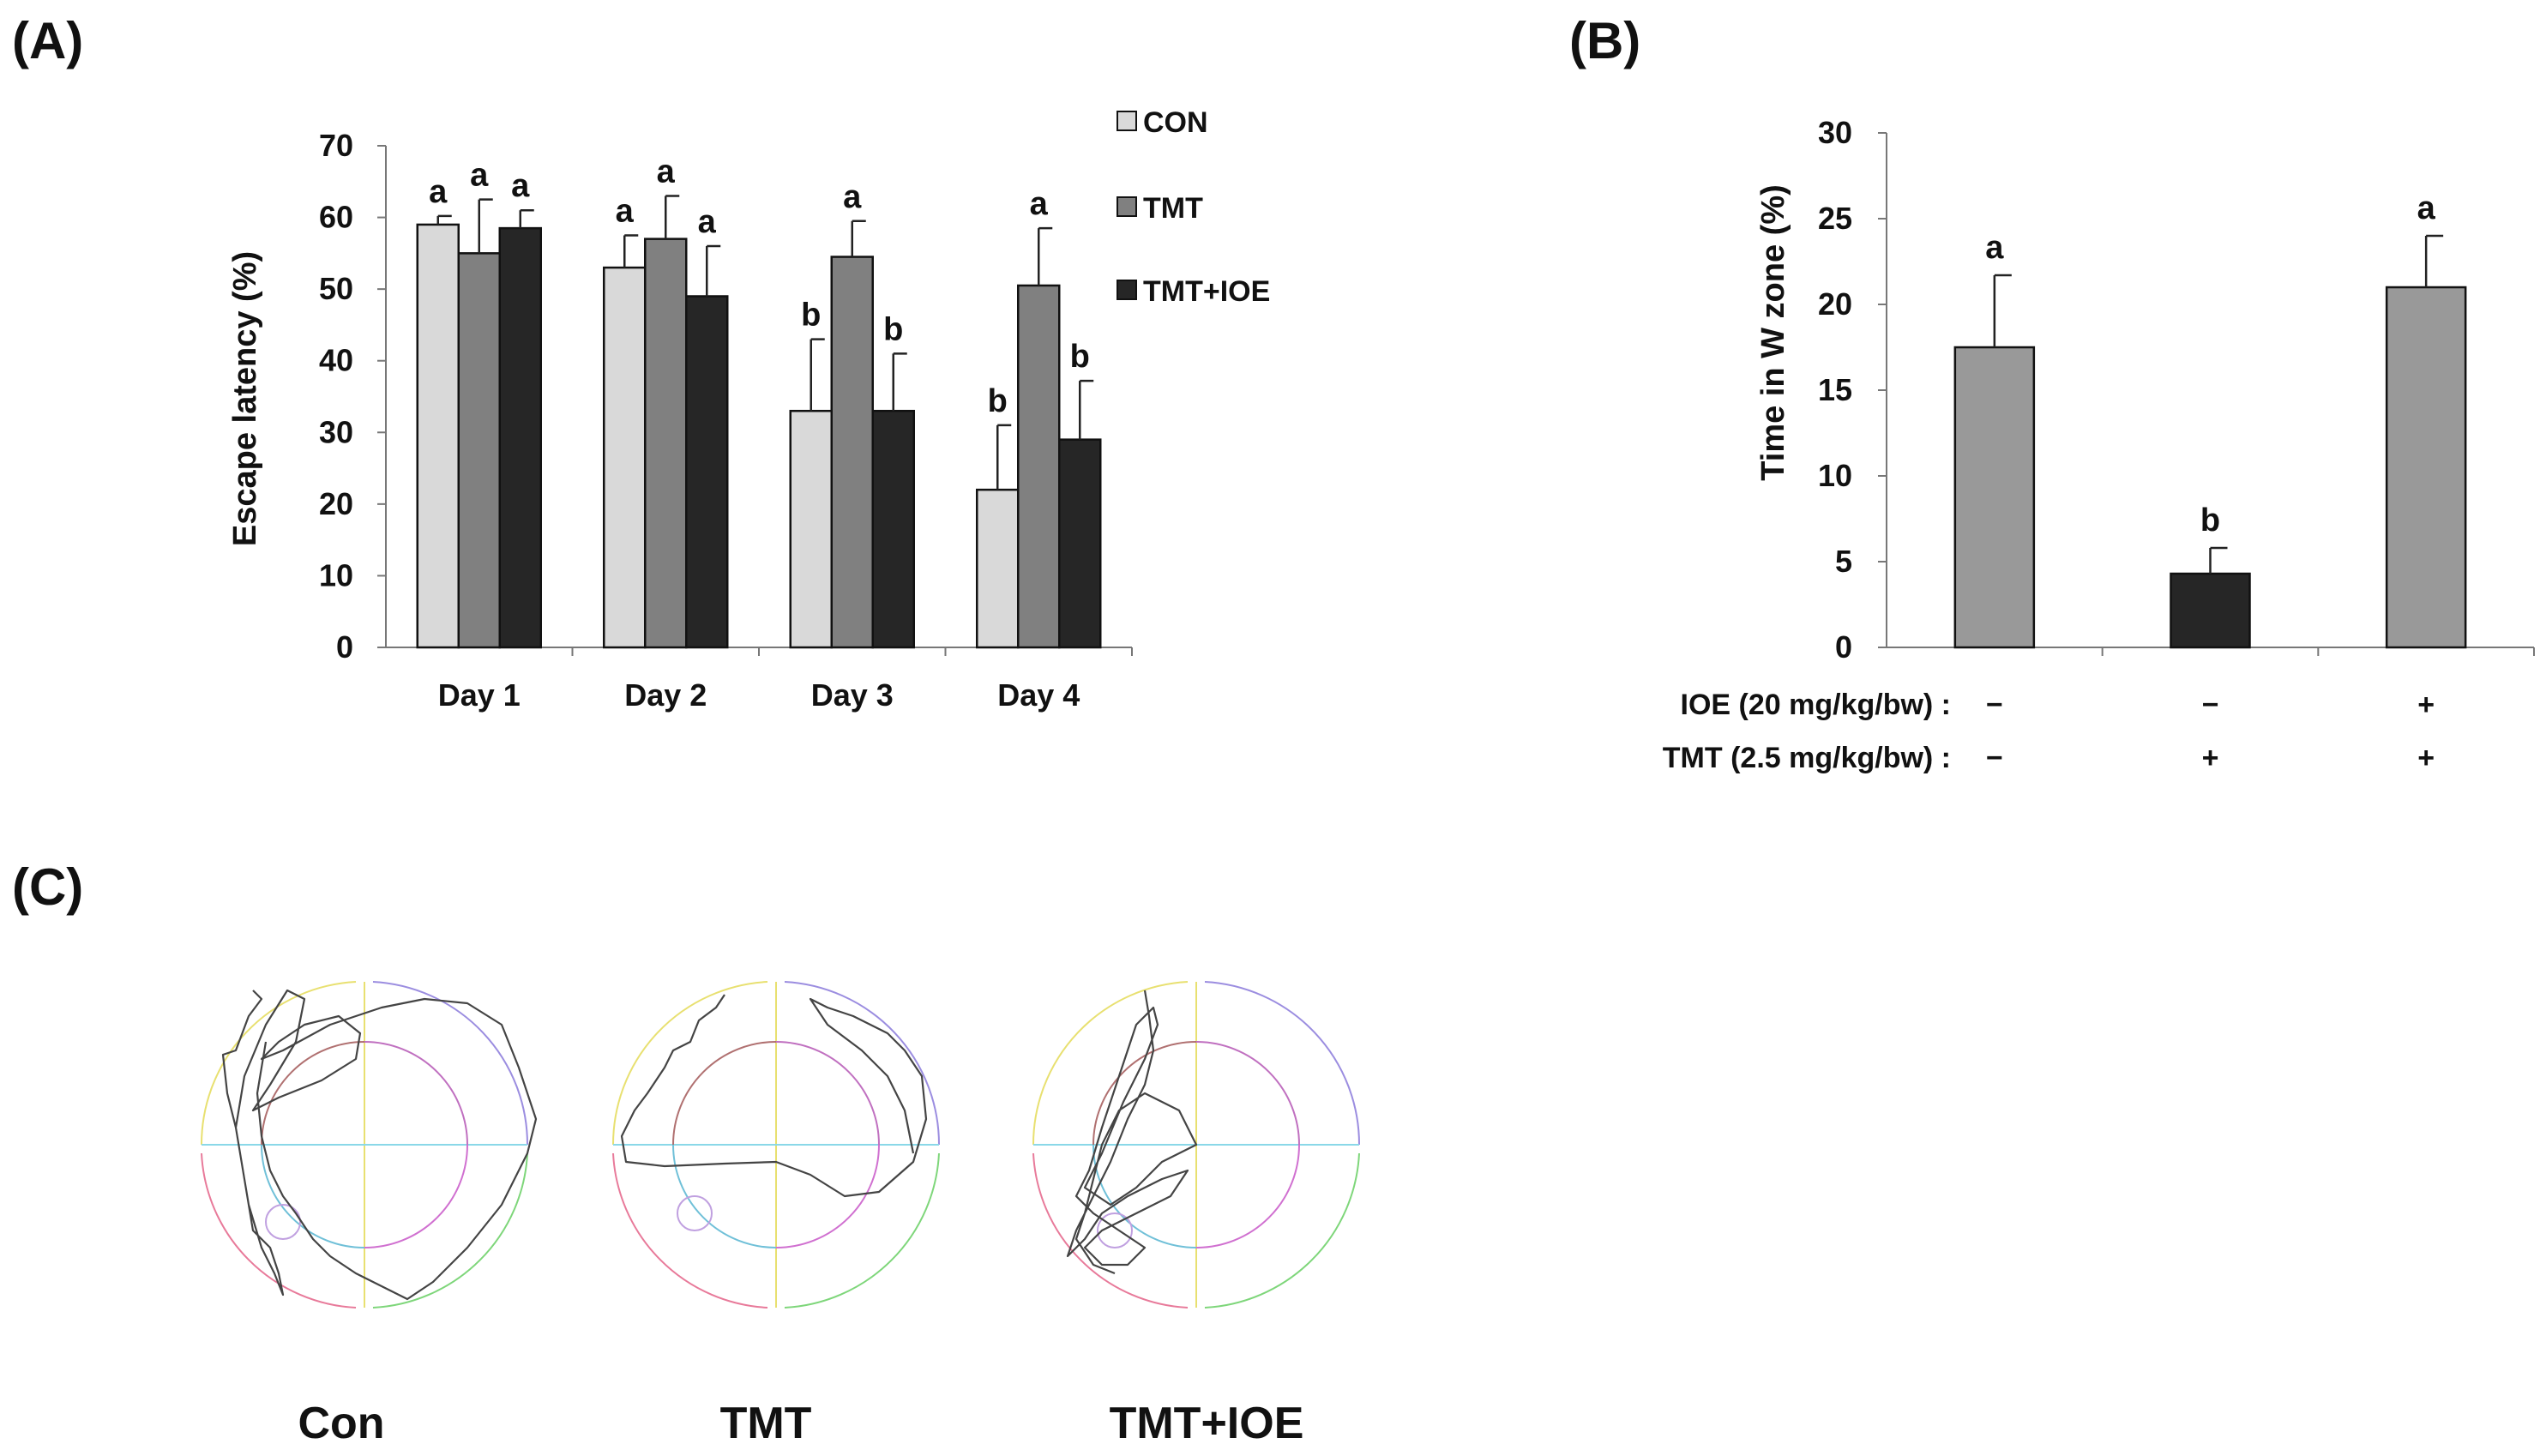  What do you see at coordinates (1132, 1132) in the screenshot?
I see `track-tmt-ioe` at bounding box center [1132, 1132].